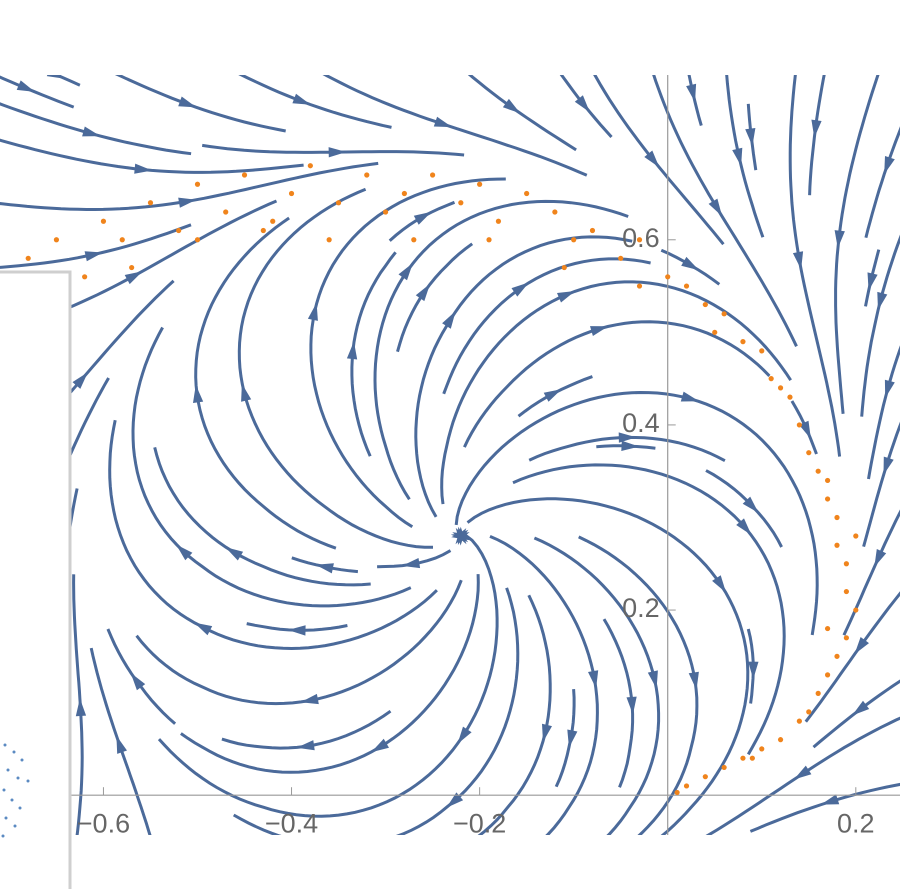  I want to click on x-tick-label: 0.2, so click(856, 823).